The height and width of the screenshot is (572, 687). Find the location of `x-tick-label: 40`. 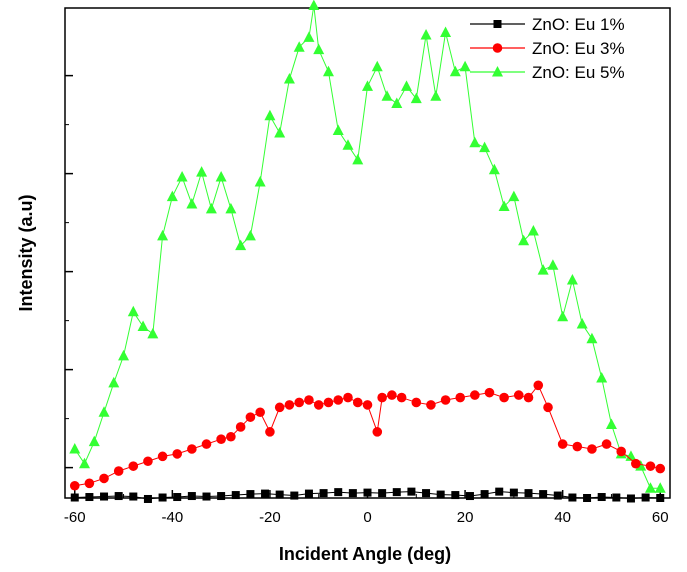

x-tick-label: 40 is located at coordinates (562, 517).